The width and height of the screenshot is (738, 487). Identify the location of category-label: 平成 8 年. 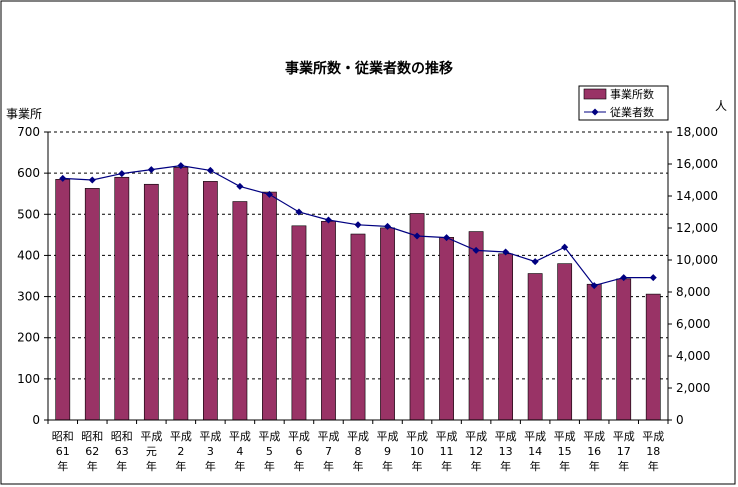
(358, 451).